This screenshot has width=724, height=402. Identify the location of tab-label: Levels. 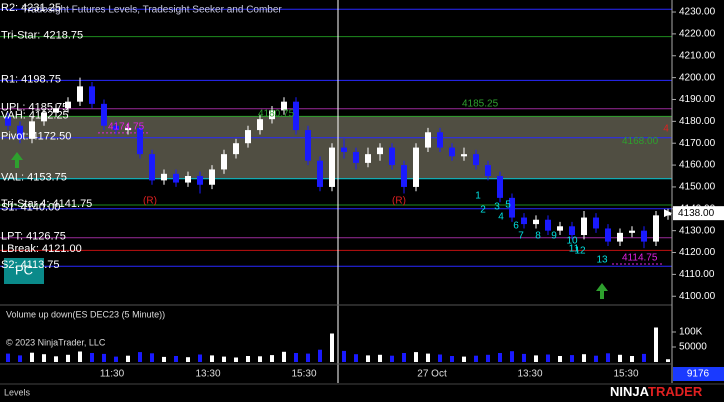
(17, 392).